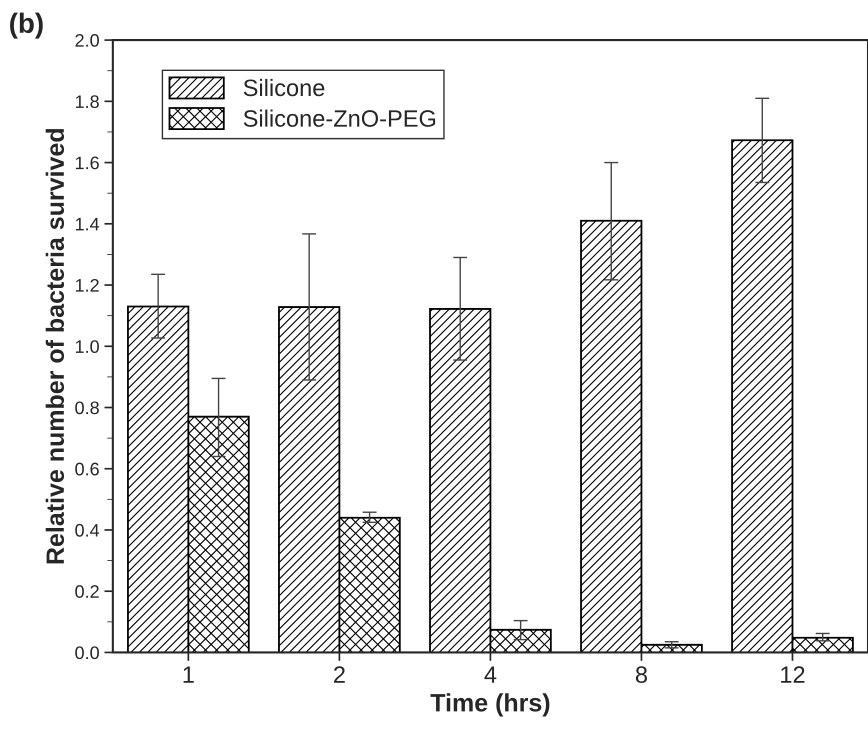  Describe the element at coordinates (339, 674) in the screenshot. I see `x-tick-label: 2` at that location.